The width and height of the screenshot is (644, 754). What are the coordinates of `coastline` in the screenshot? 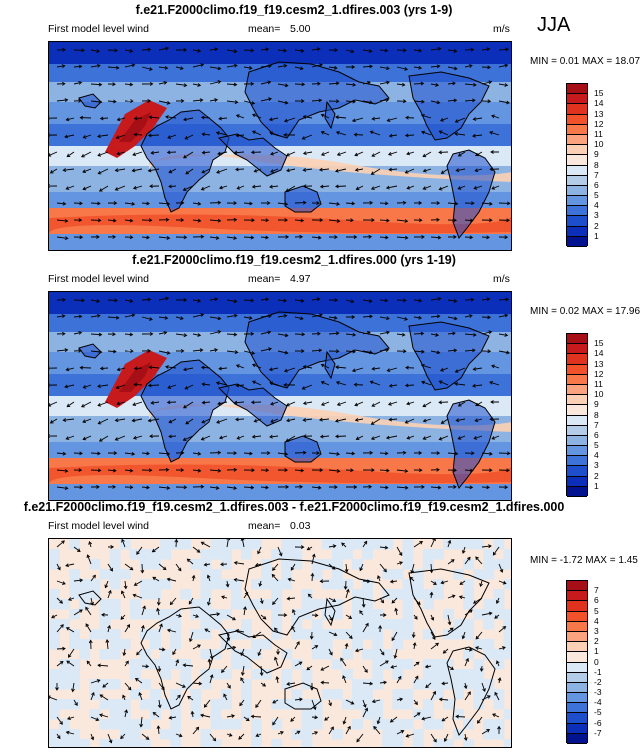 It's located at (90, 351).